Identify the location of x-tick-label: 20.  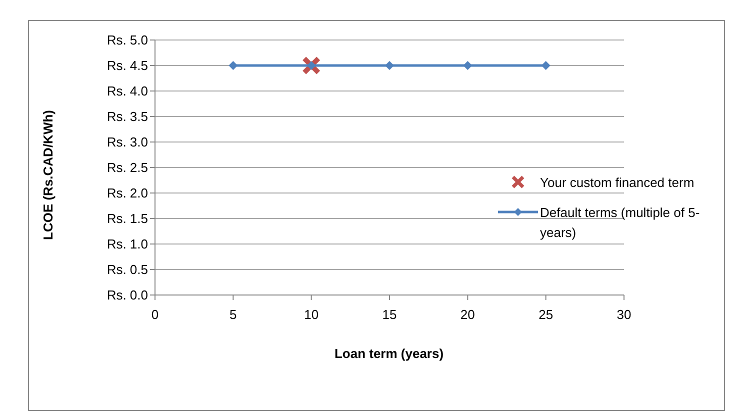
(467, 314).